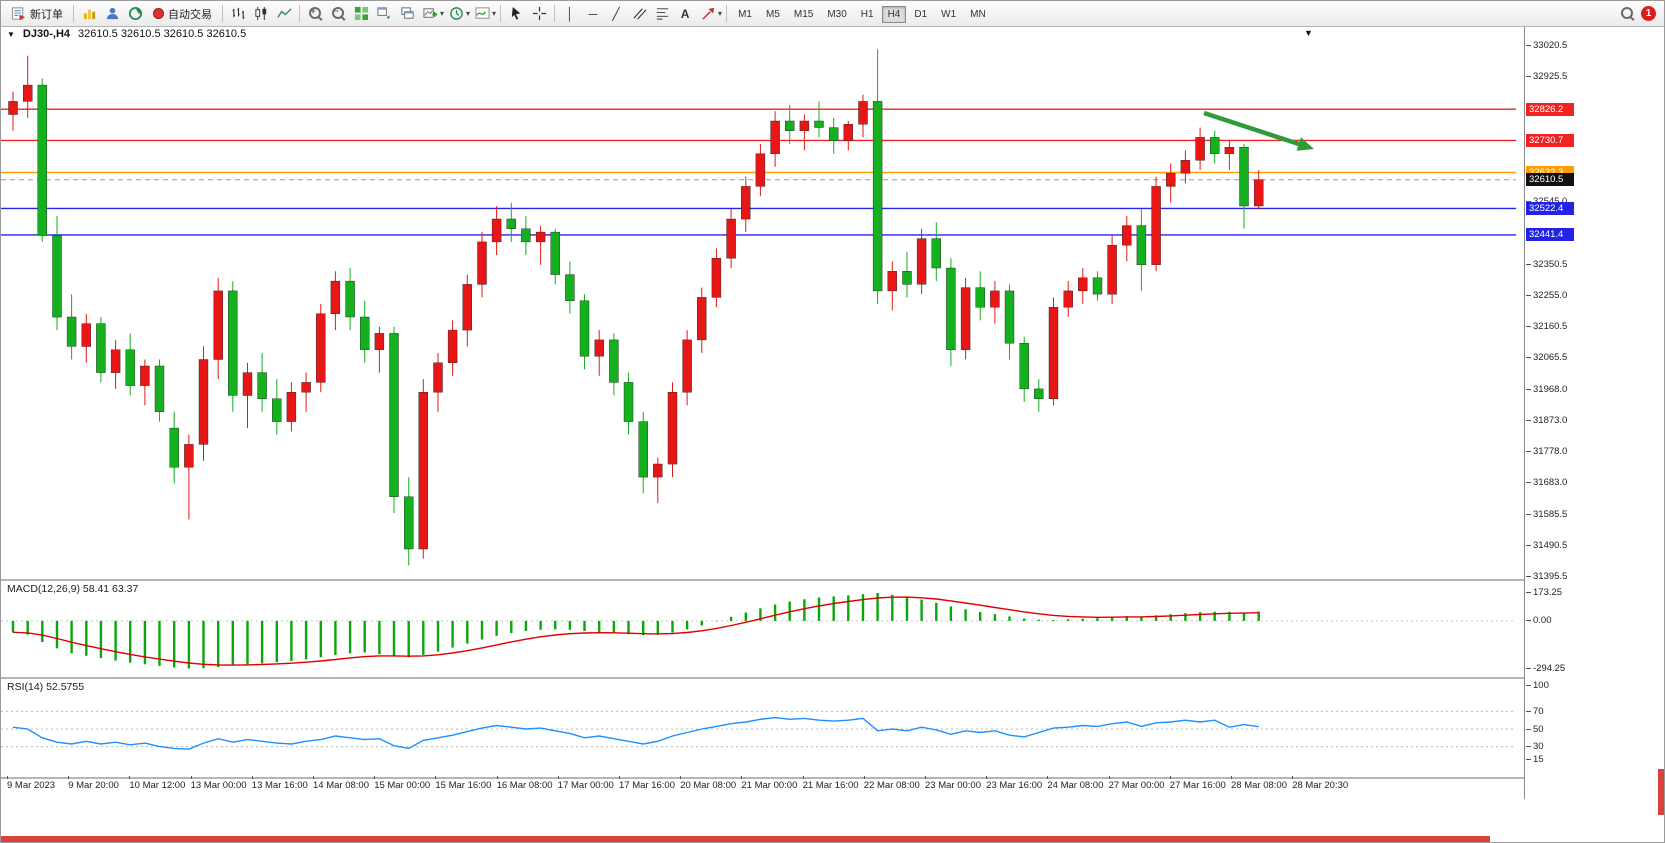  I want to click on crosshair-tool-icon, so click(539, 14).